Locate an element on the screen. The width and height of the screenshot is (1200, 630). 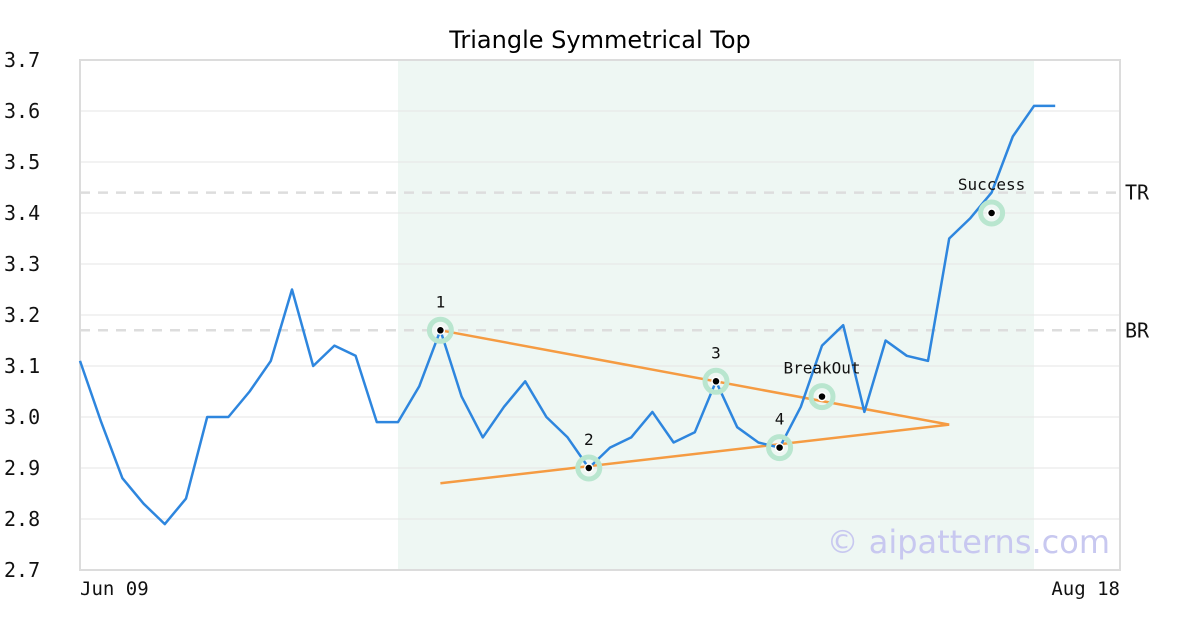
y-tick-label: 2.9 is located at coordinates (22, 468).